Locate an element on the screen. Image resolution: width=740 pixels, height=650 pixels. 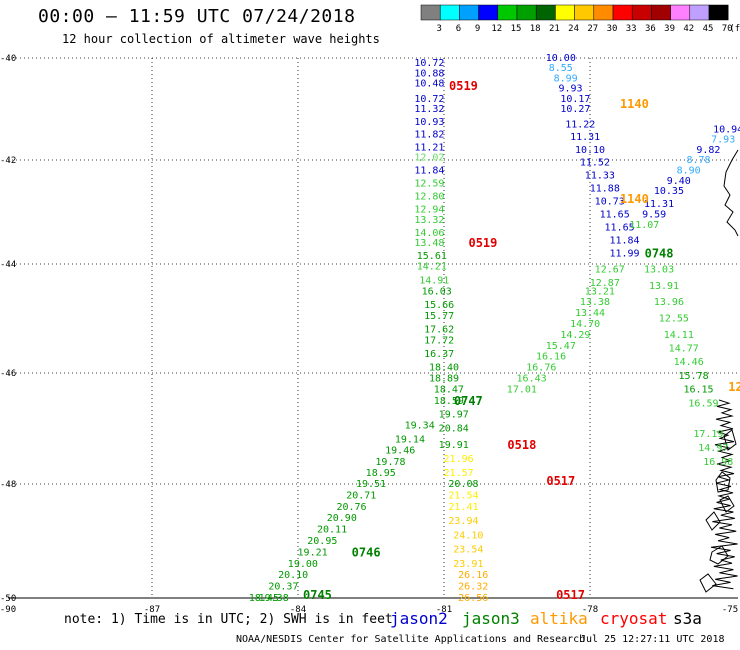
lon-tick-label: -75 is located at coordinates (730, 610).